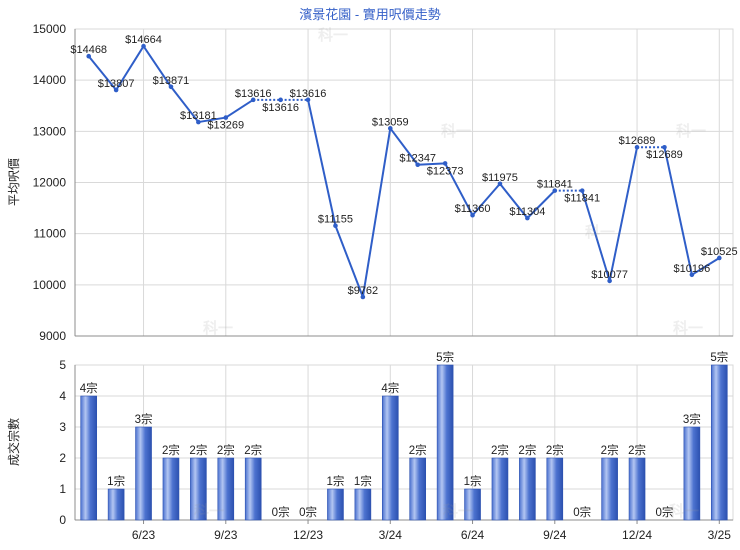 The height and width of the screenshot is (550, 740). I want to click on price-point-label: $14664, so click(143, 40).